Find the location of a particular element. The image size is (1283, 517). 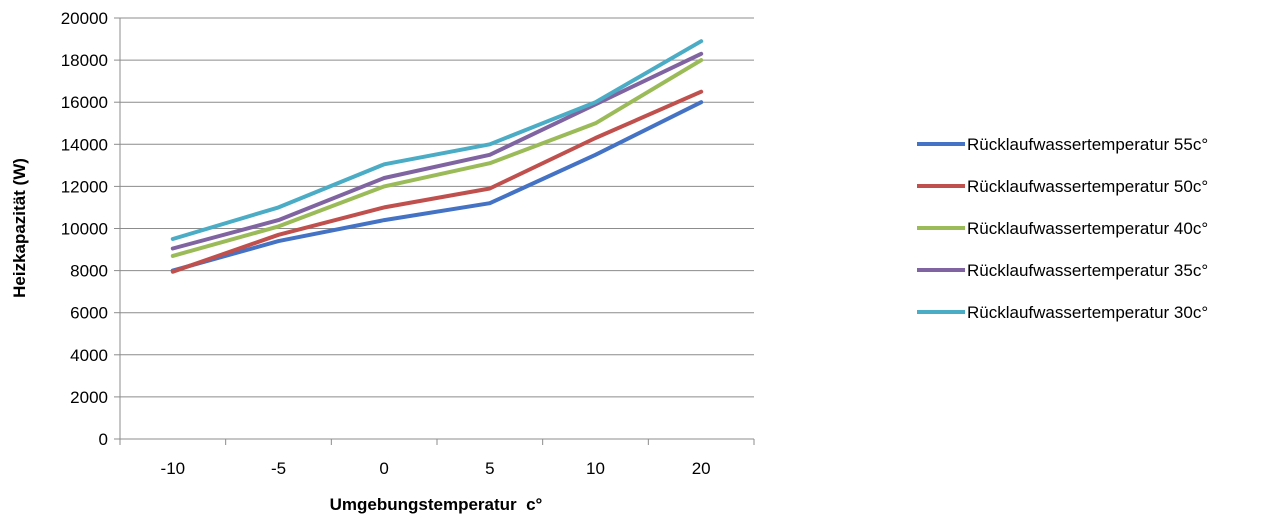

y-tick-label: 16000 is located at coordinates (84, 102).